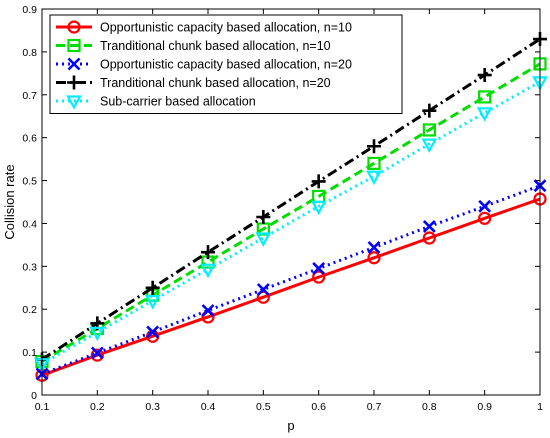 Image resolution: width=550 pixels, height=438 pixels. I want to click on y-tick-label: 0.7, so click(29, 96).